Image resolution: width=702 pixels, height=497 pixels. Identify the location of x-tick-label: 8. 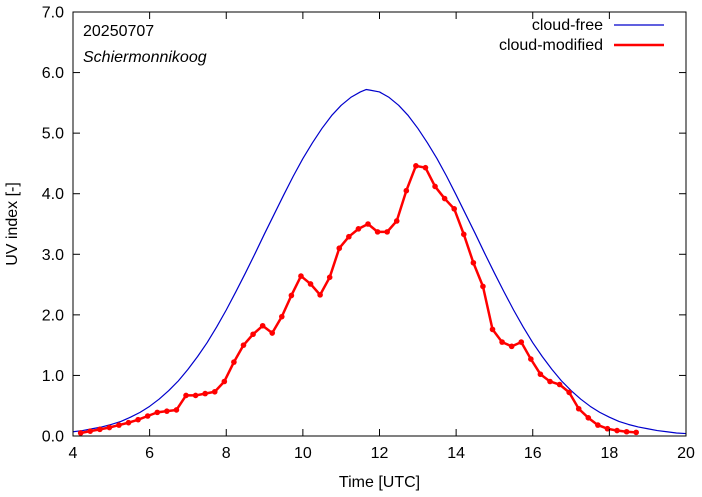
(226, 453).